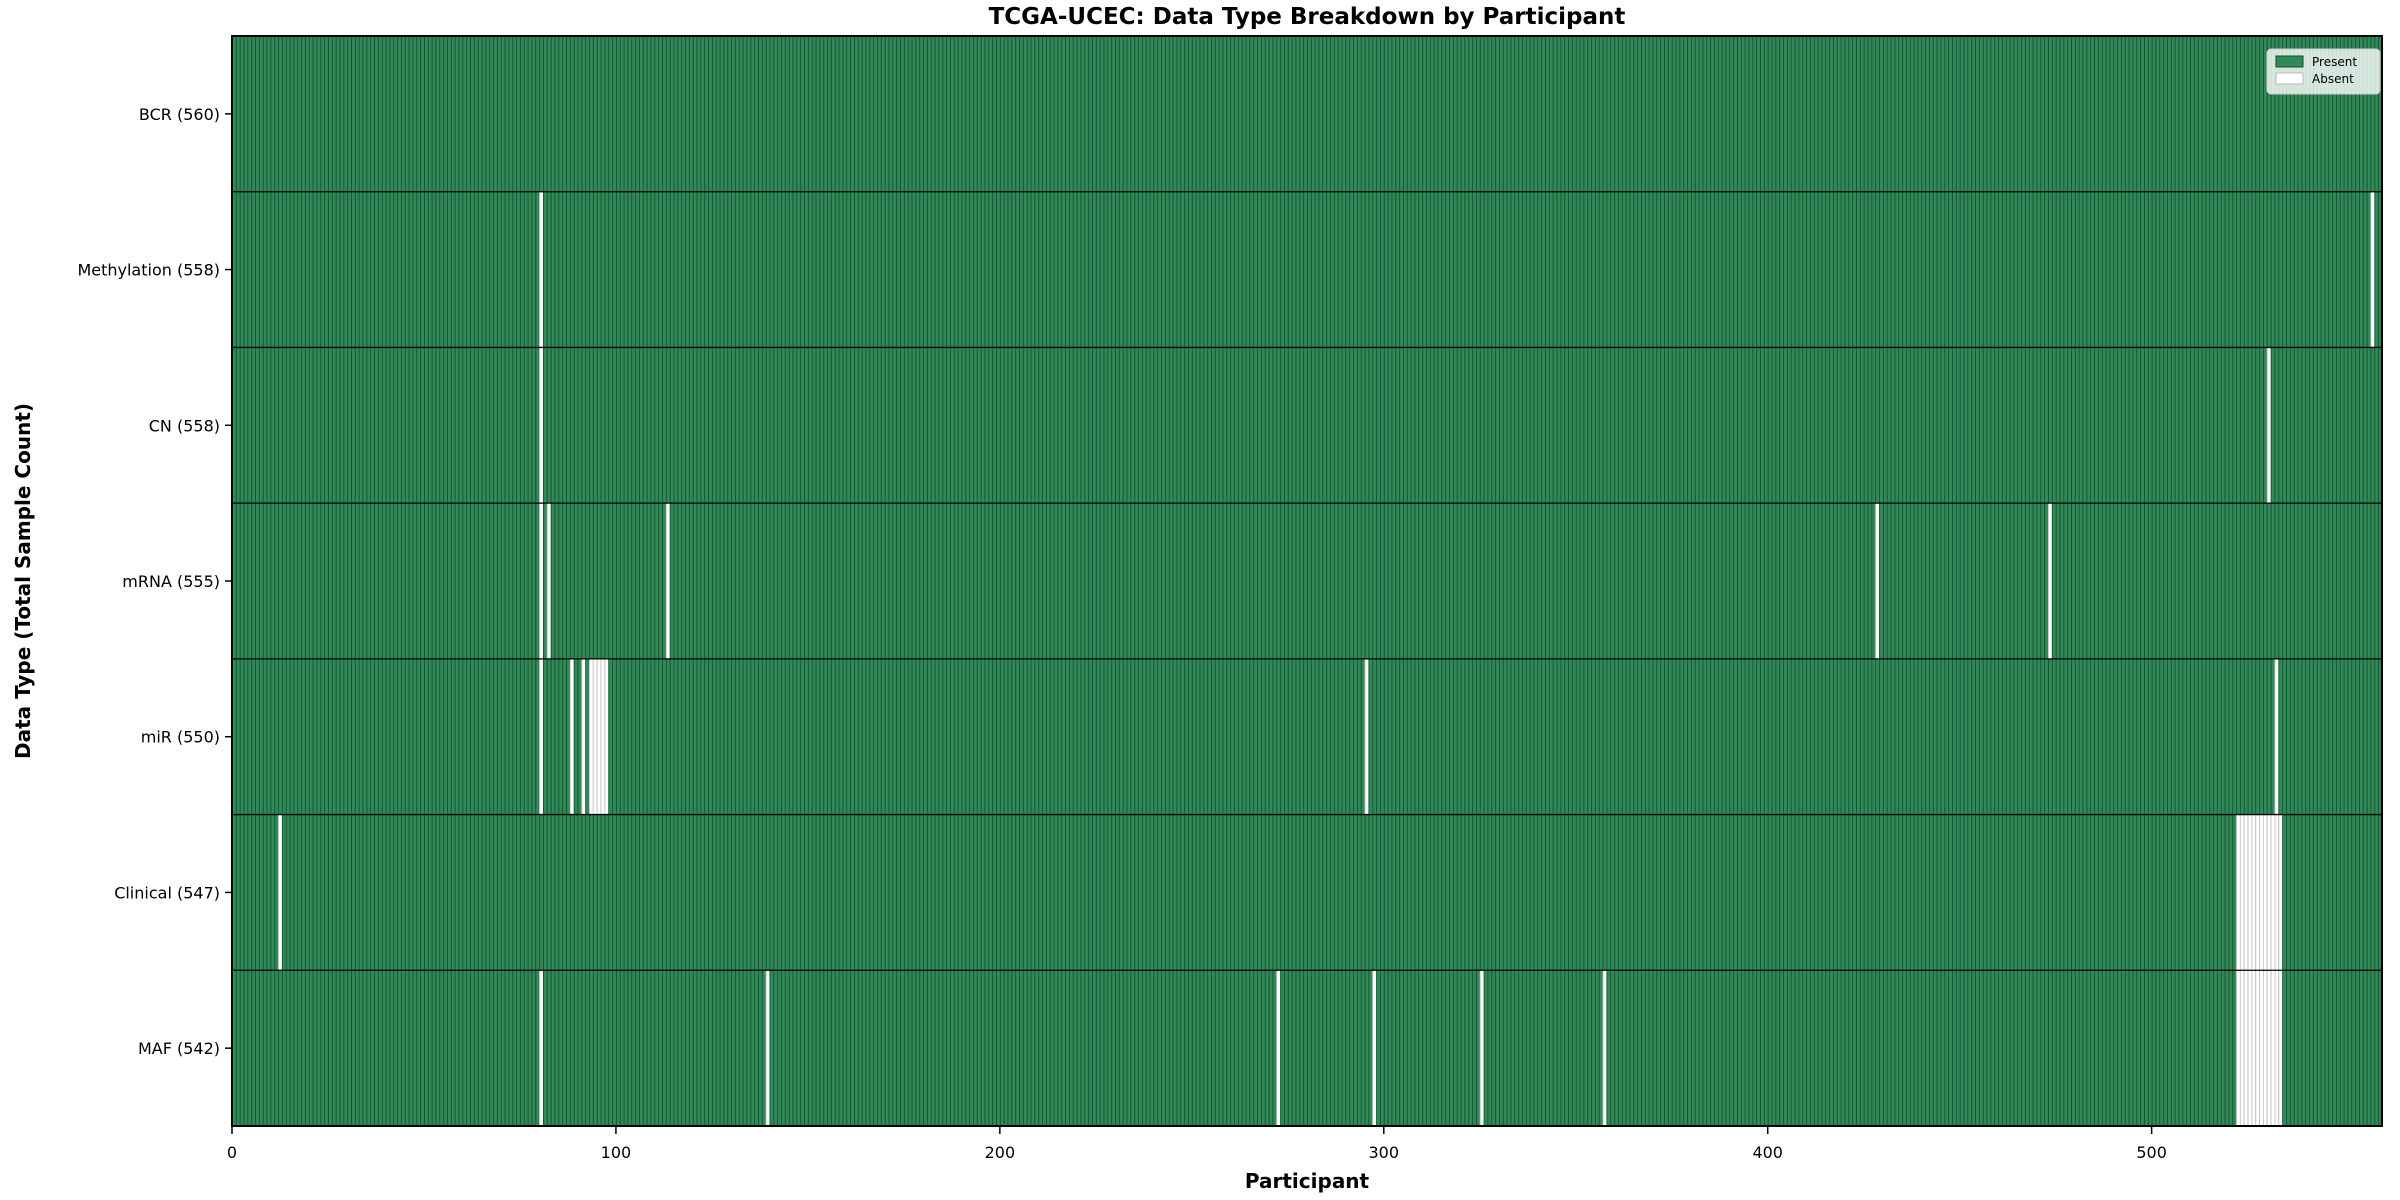 Image resolution: width=2400 pixels, height=1200 pixels. What do you see at coordinates (184, 425) in the screenshot?
I see `y-tick-label: CN (558)` at bounding box center [184, 425].